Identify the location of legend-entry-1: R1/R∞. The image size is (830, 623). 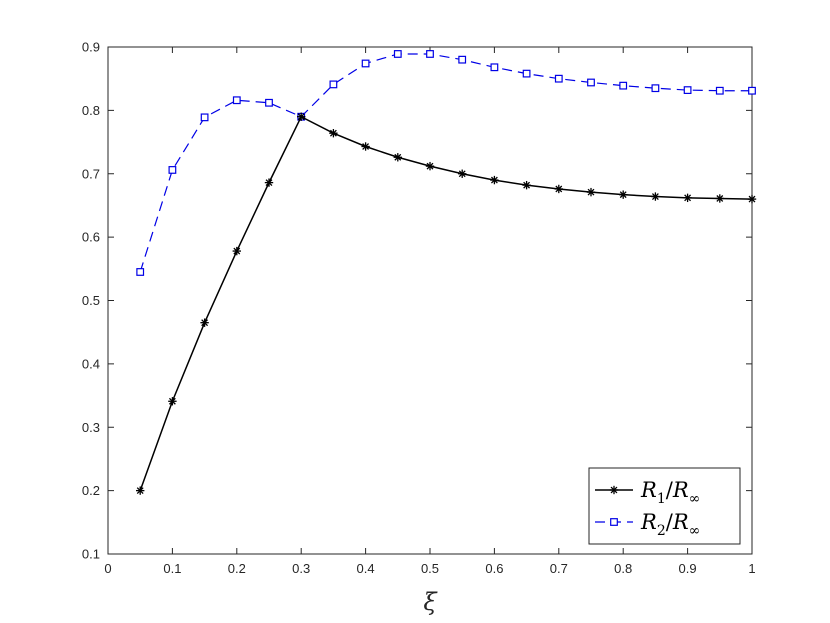
(647, 492).